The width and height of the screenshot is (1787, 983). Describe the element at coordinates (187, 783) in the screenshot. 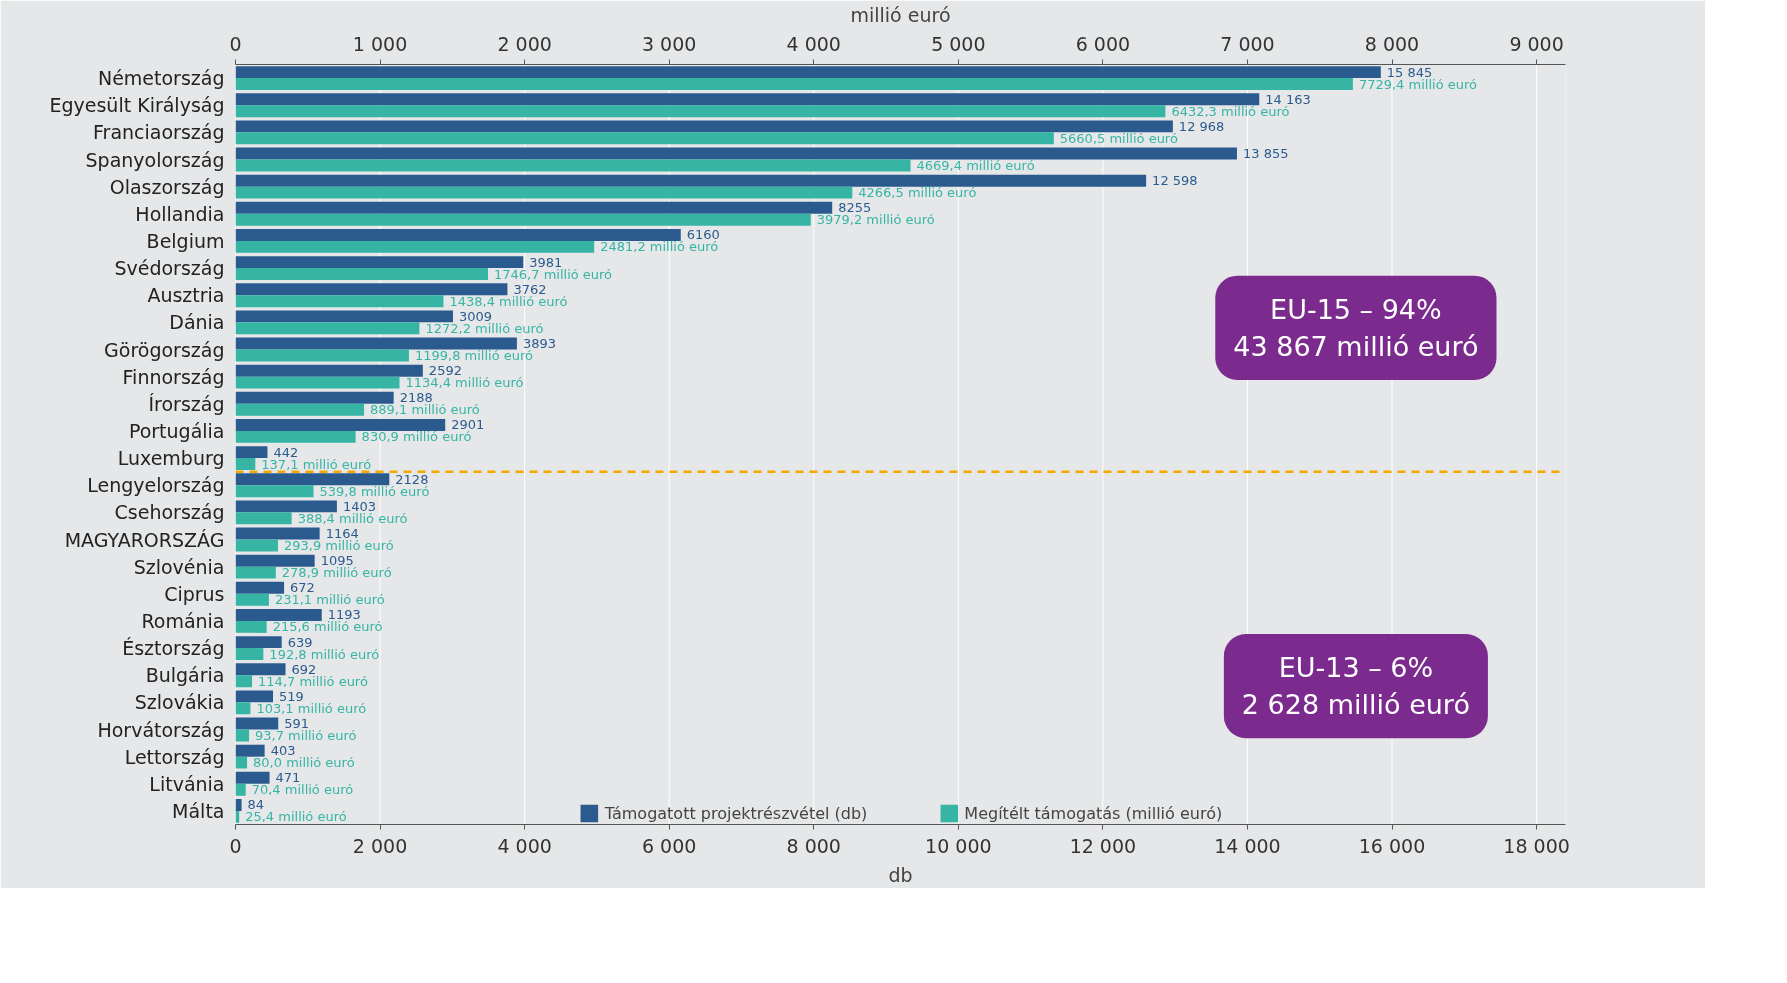

I see `y-tick-label: Litvánia` at that location.